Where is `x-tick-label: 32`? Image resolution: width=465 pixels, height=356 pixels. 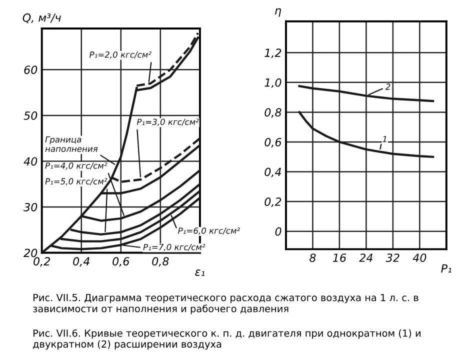 x-tick-label: 32 is located at coordinates (393, 258).